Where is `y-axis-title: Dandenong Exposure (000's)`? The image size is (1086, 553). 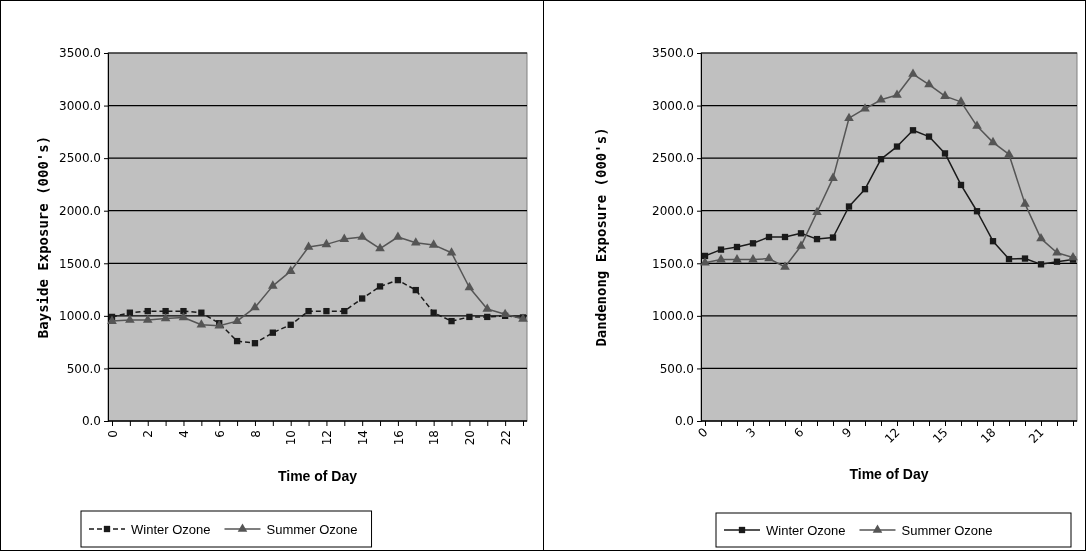 y-axis-title: Dandenong Exposure (000's) is located at coordinates (601, 237).